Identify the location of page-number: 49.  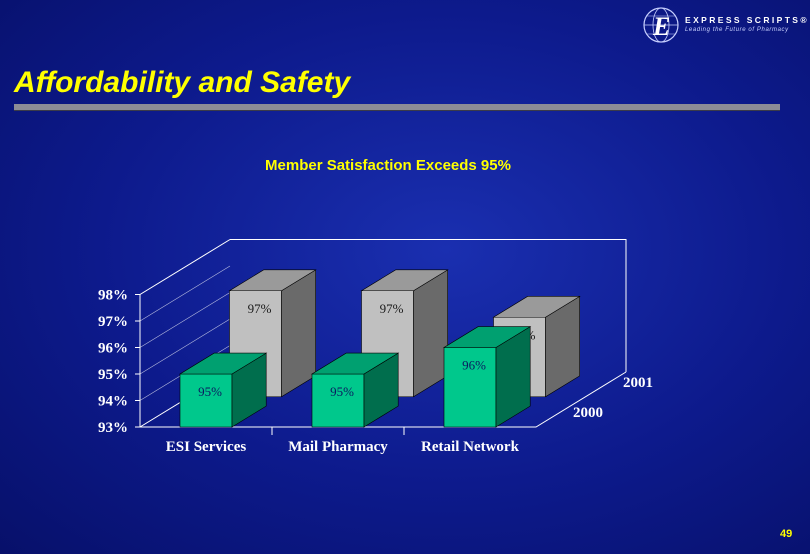
(786, 534).